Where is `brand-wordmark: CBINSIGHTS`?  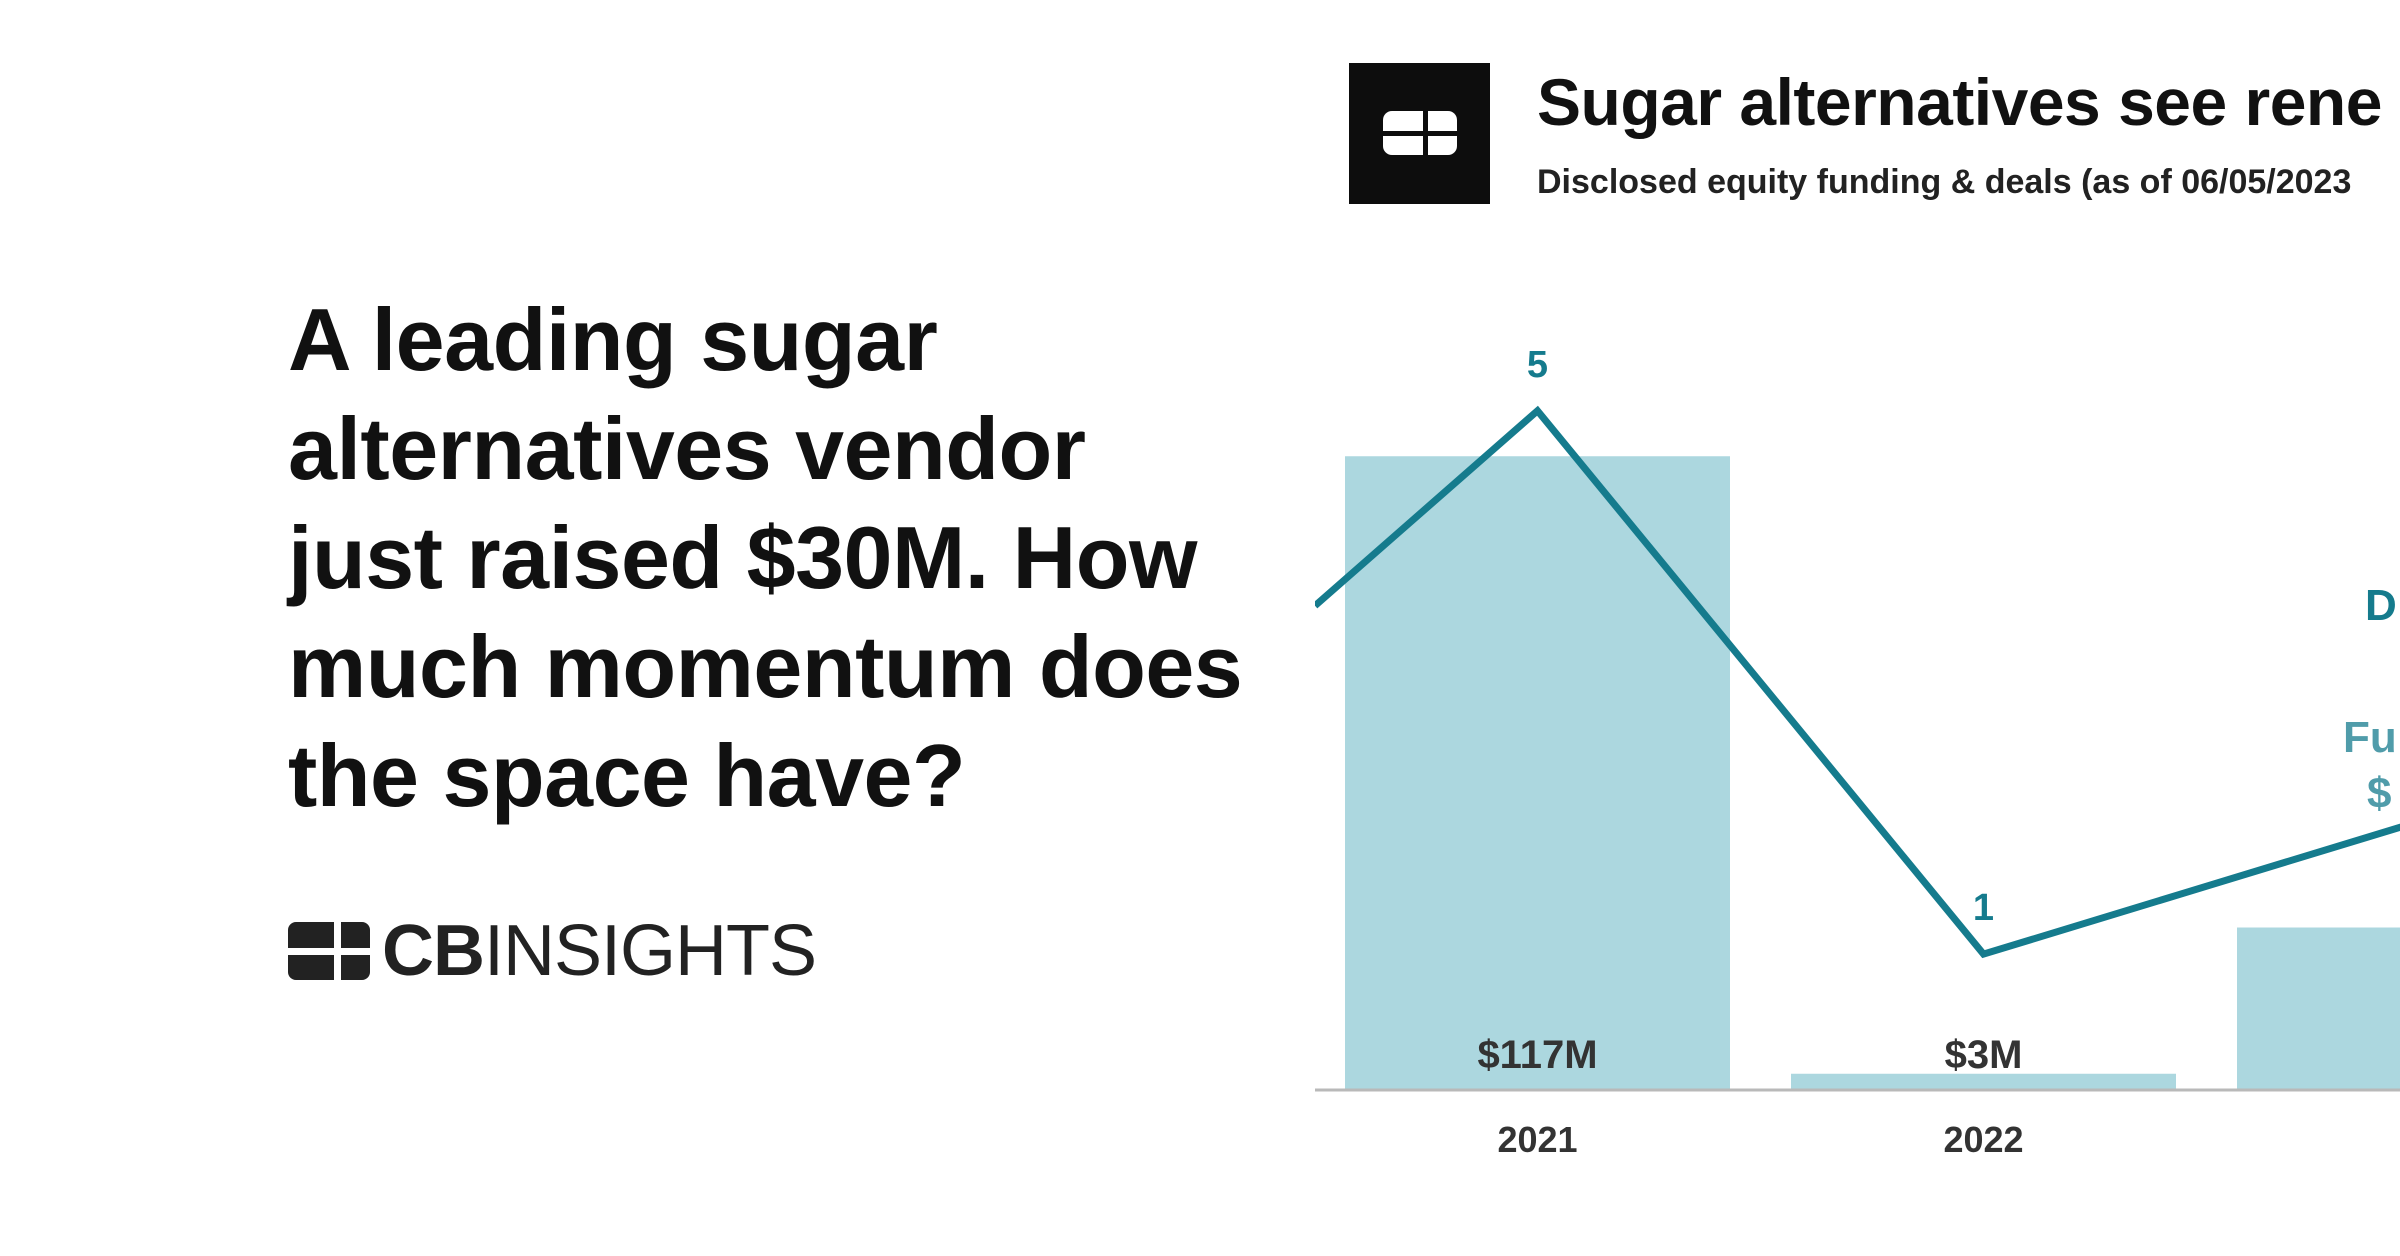
brand-wordmark: CBINSIGHTS is located at coordinates (599, 951).